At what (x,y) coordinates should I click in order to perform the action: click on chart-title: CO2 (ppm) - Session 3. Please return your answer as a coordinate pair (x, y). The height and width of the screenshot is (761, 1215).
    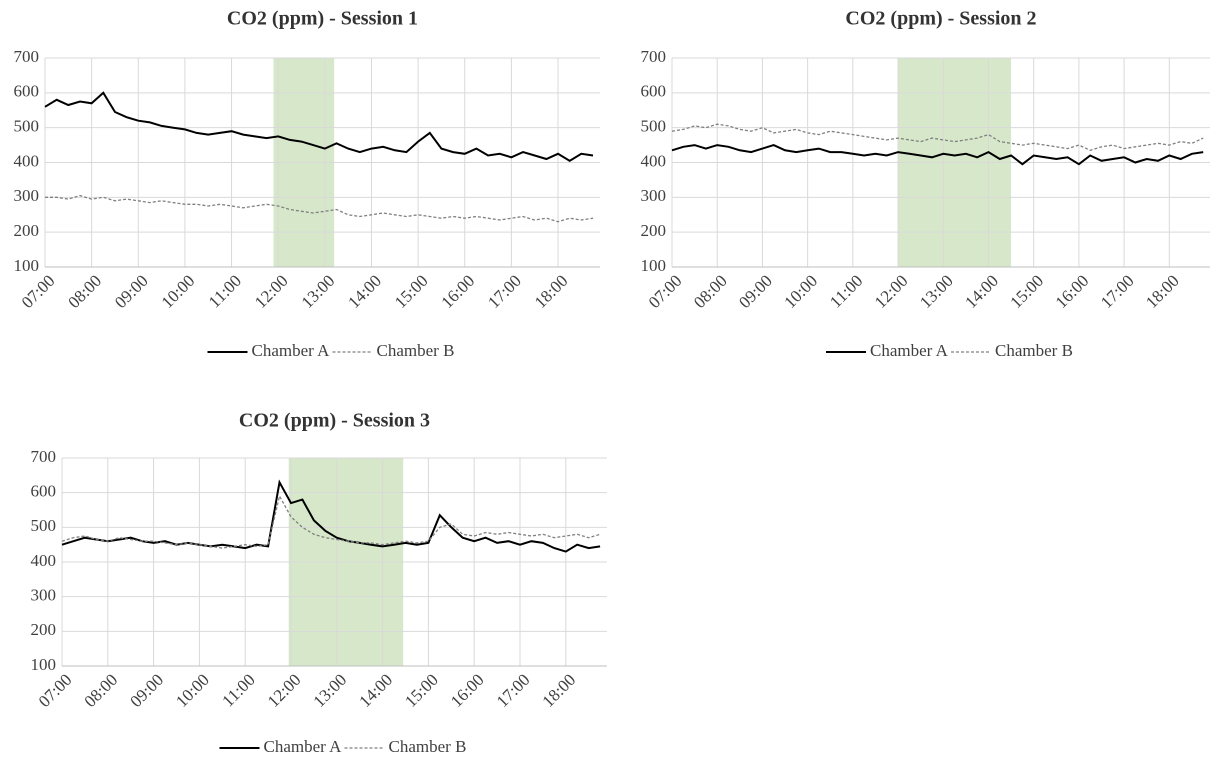
    Looking at the image, I should click on (334, 421).